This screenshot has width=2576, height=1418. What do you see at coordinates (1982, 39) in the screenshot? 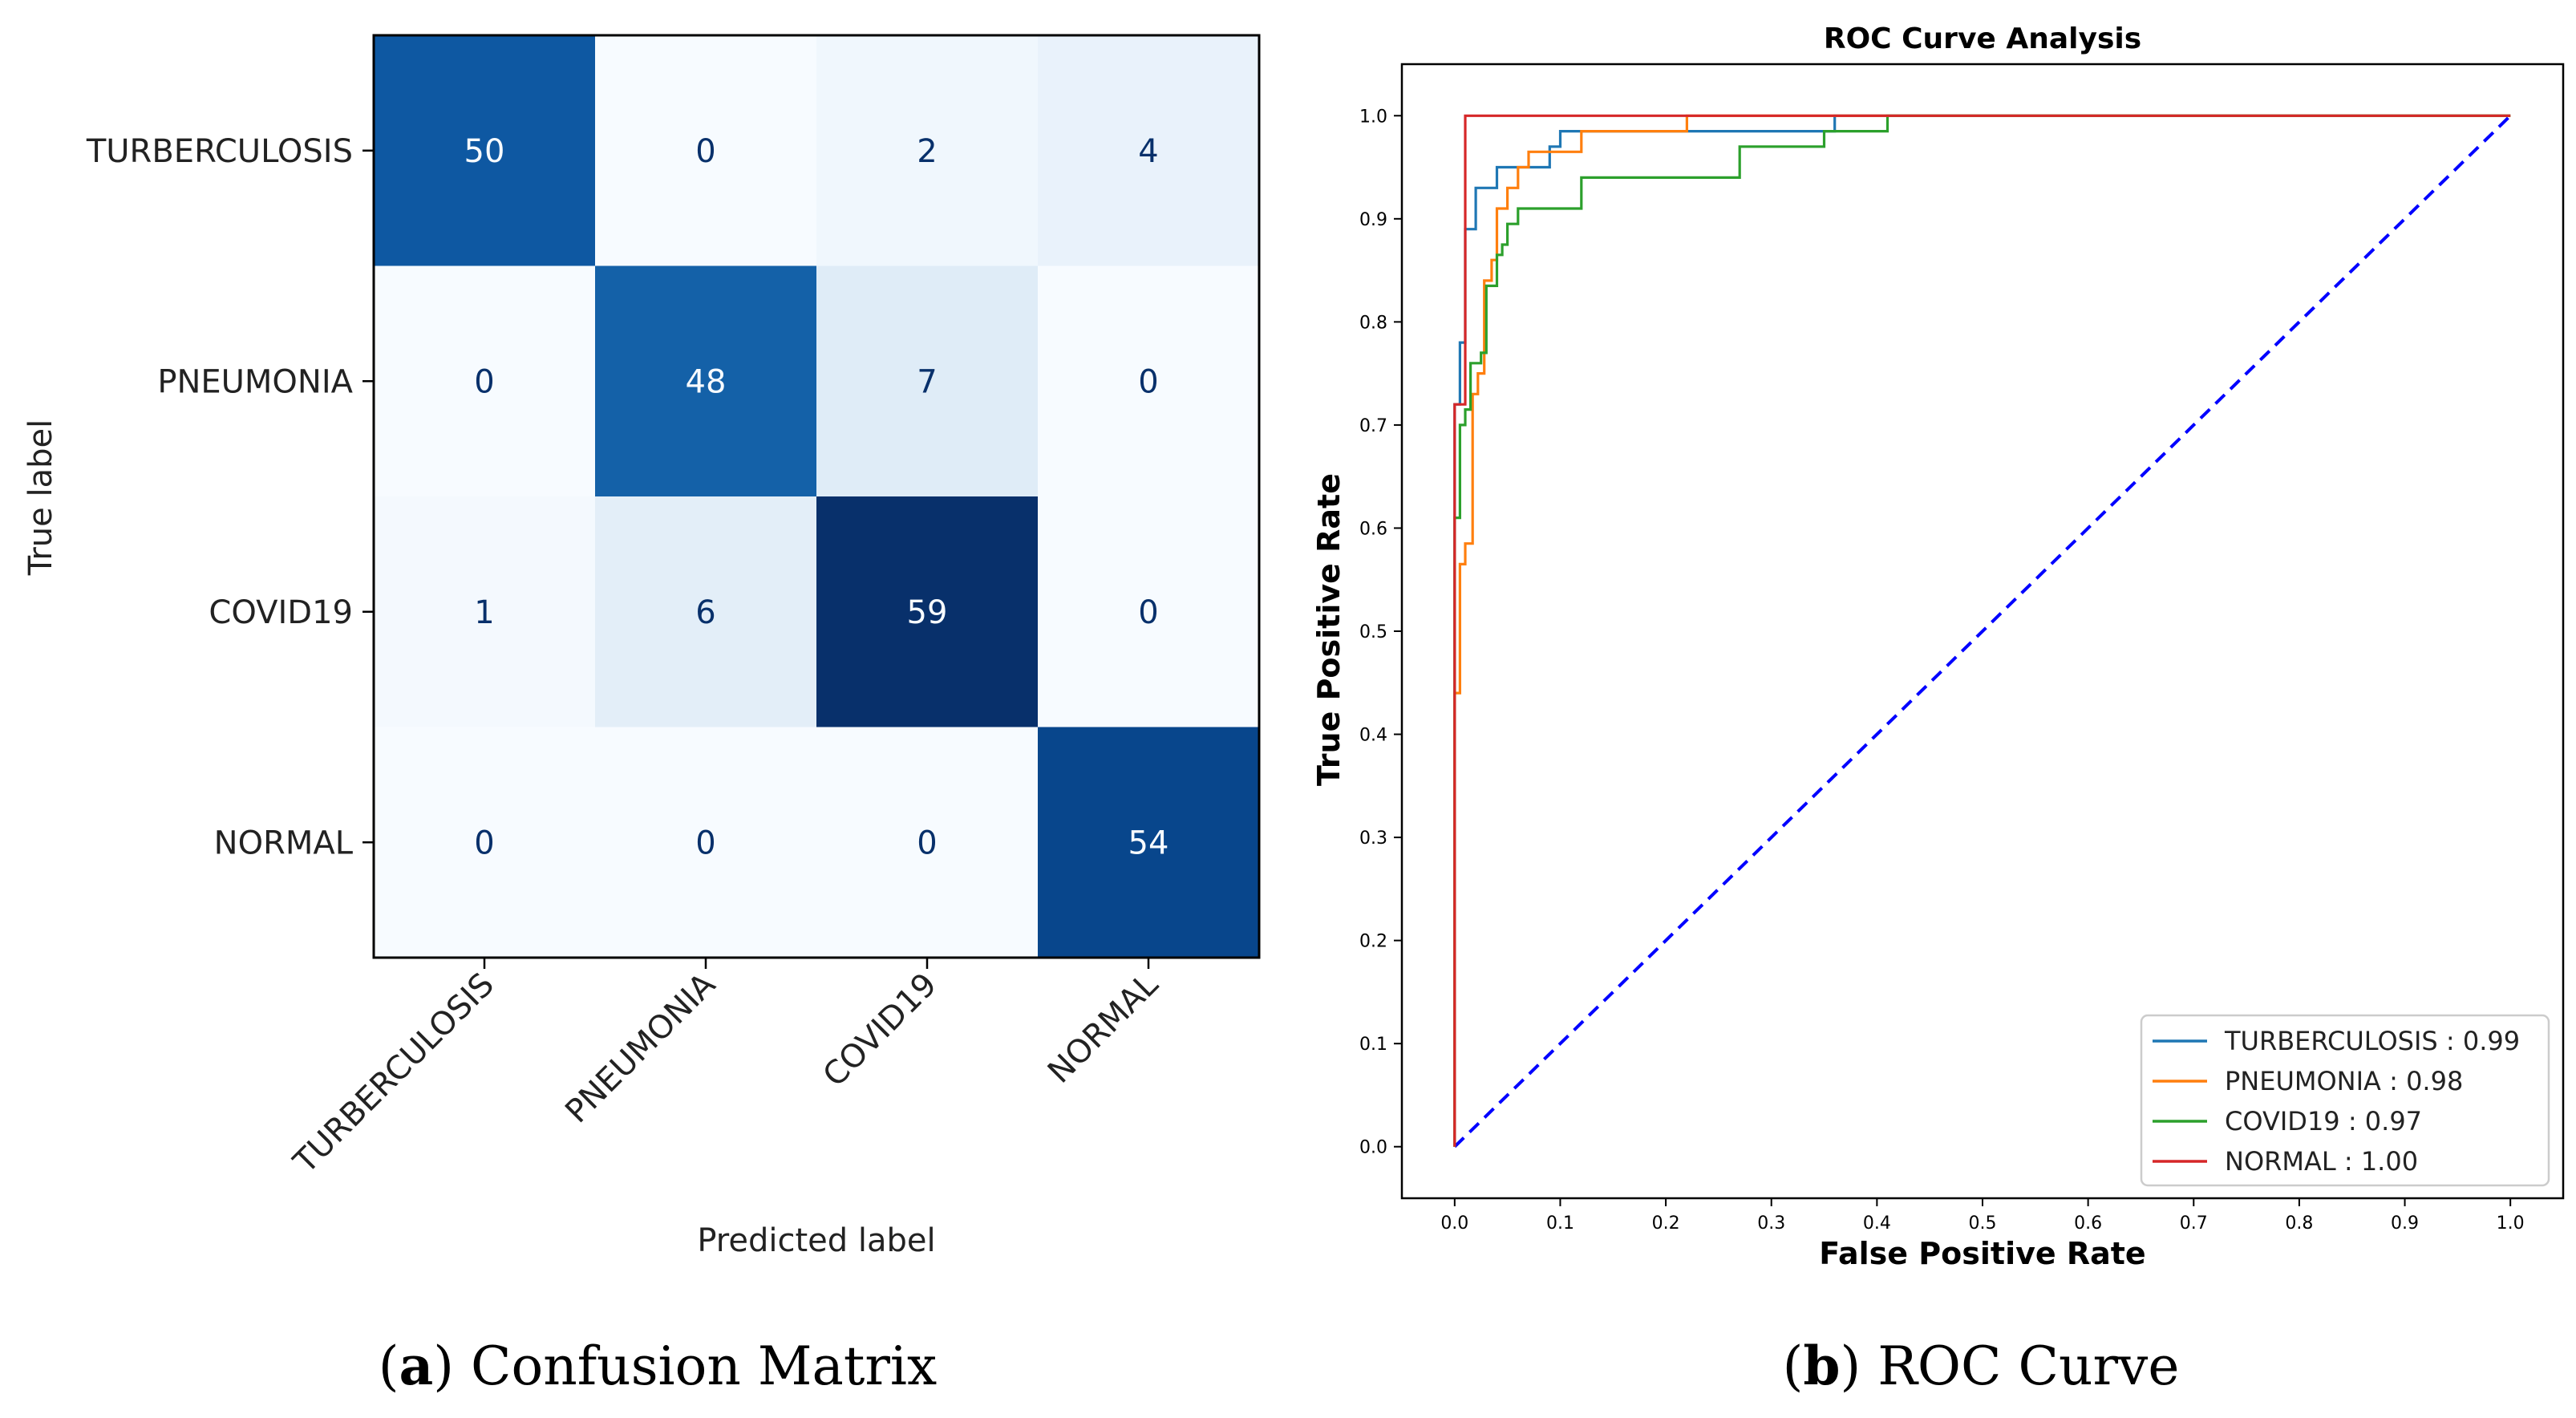
I see `roc-title: ROC Curve Analysis` at bounding box center [1982, 39].